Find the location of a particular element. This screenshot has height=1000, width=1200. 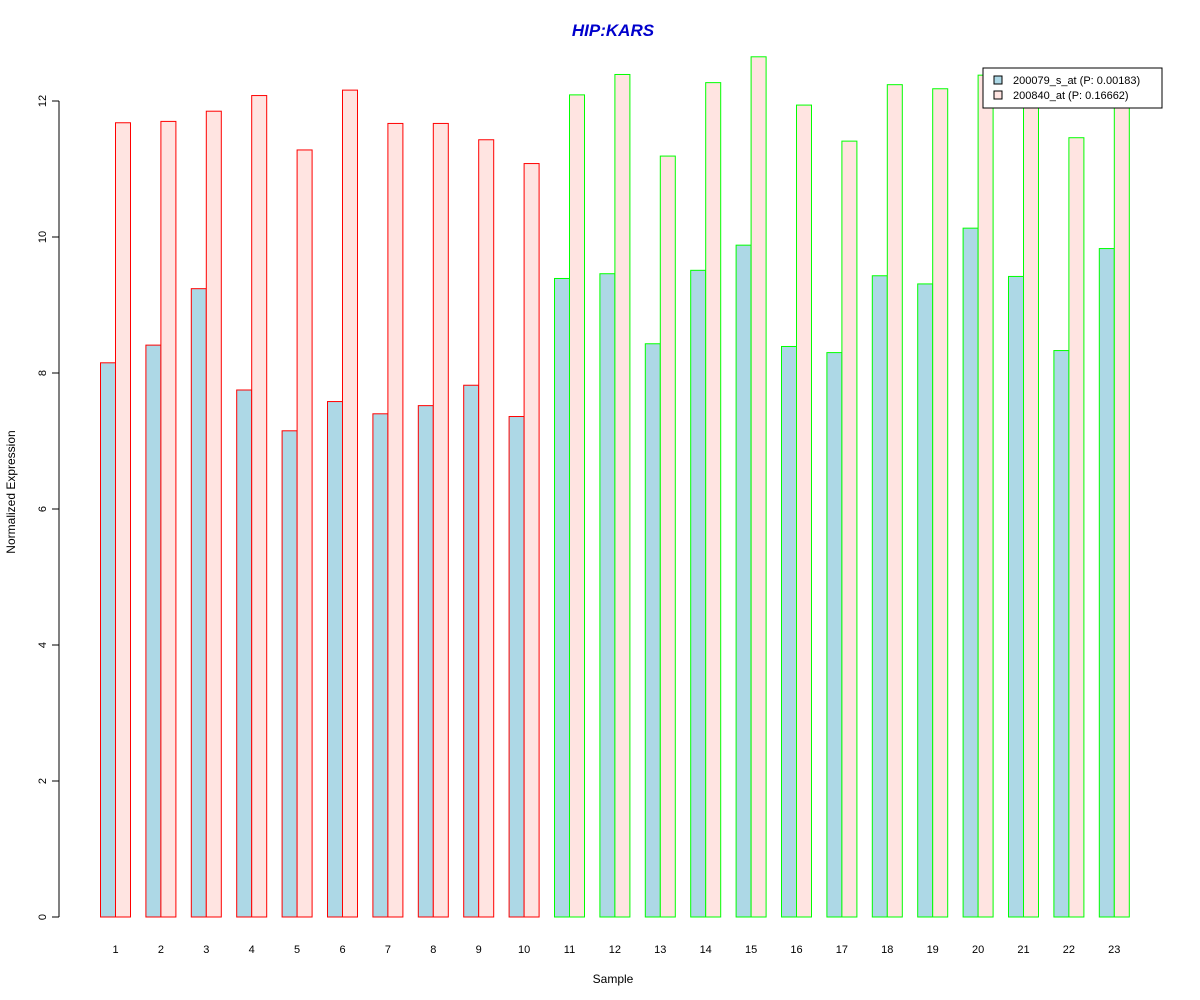

x-tick-label: 4 is located at coordinates (252, 950).